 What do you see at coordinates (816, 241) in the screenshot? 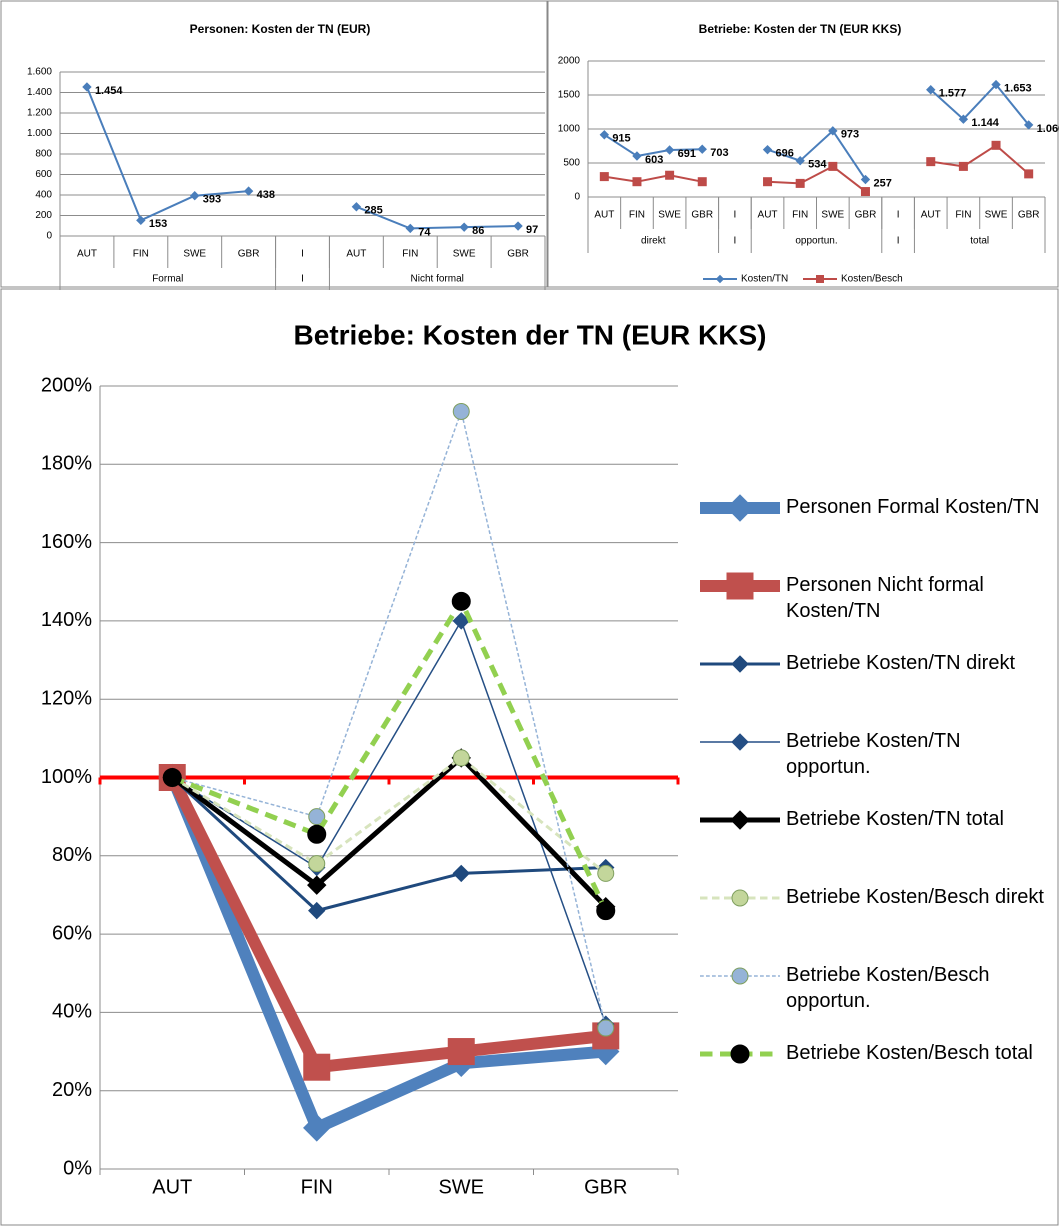
I see `group-label: opportun.` at bounding box center [816, 241].